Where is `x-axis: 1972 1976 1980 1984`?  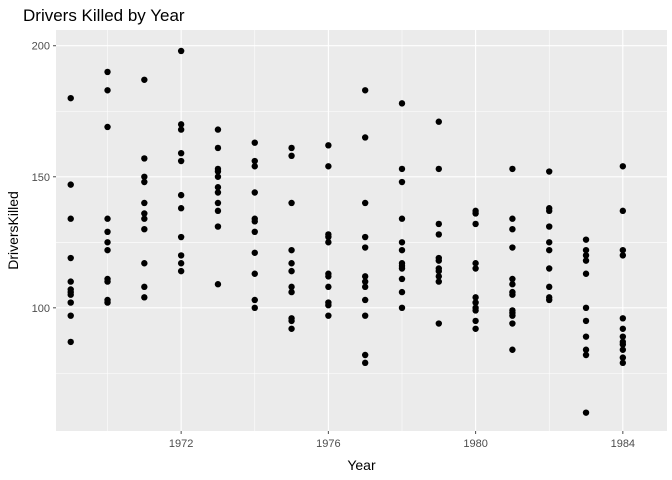
x-axis: 1972 1976 1980 1984 is located at coordinates (402, 440).